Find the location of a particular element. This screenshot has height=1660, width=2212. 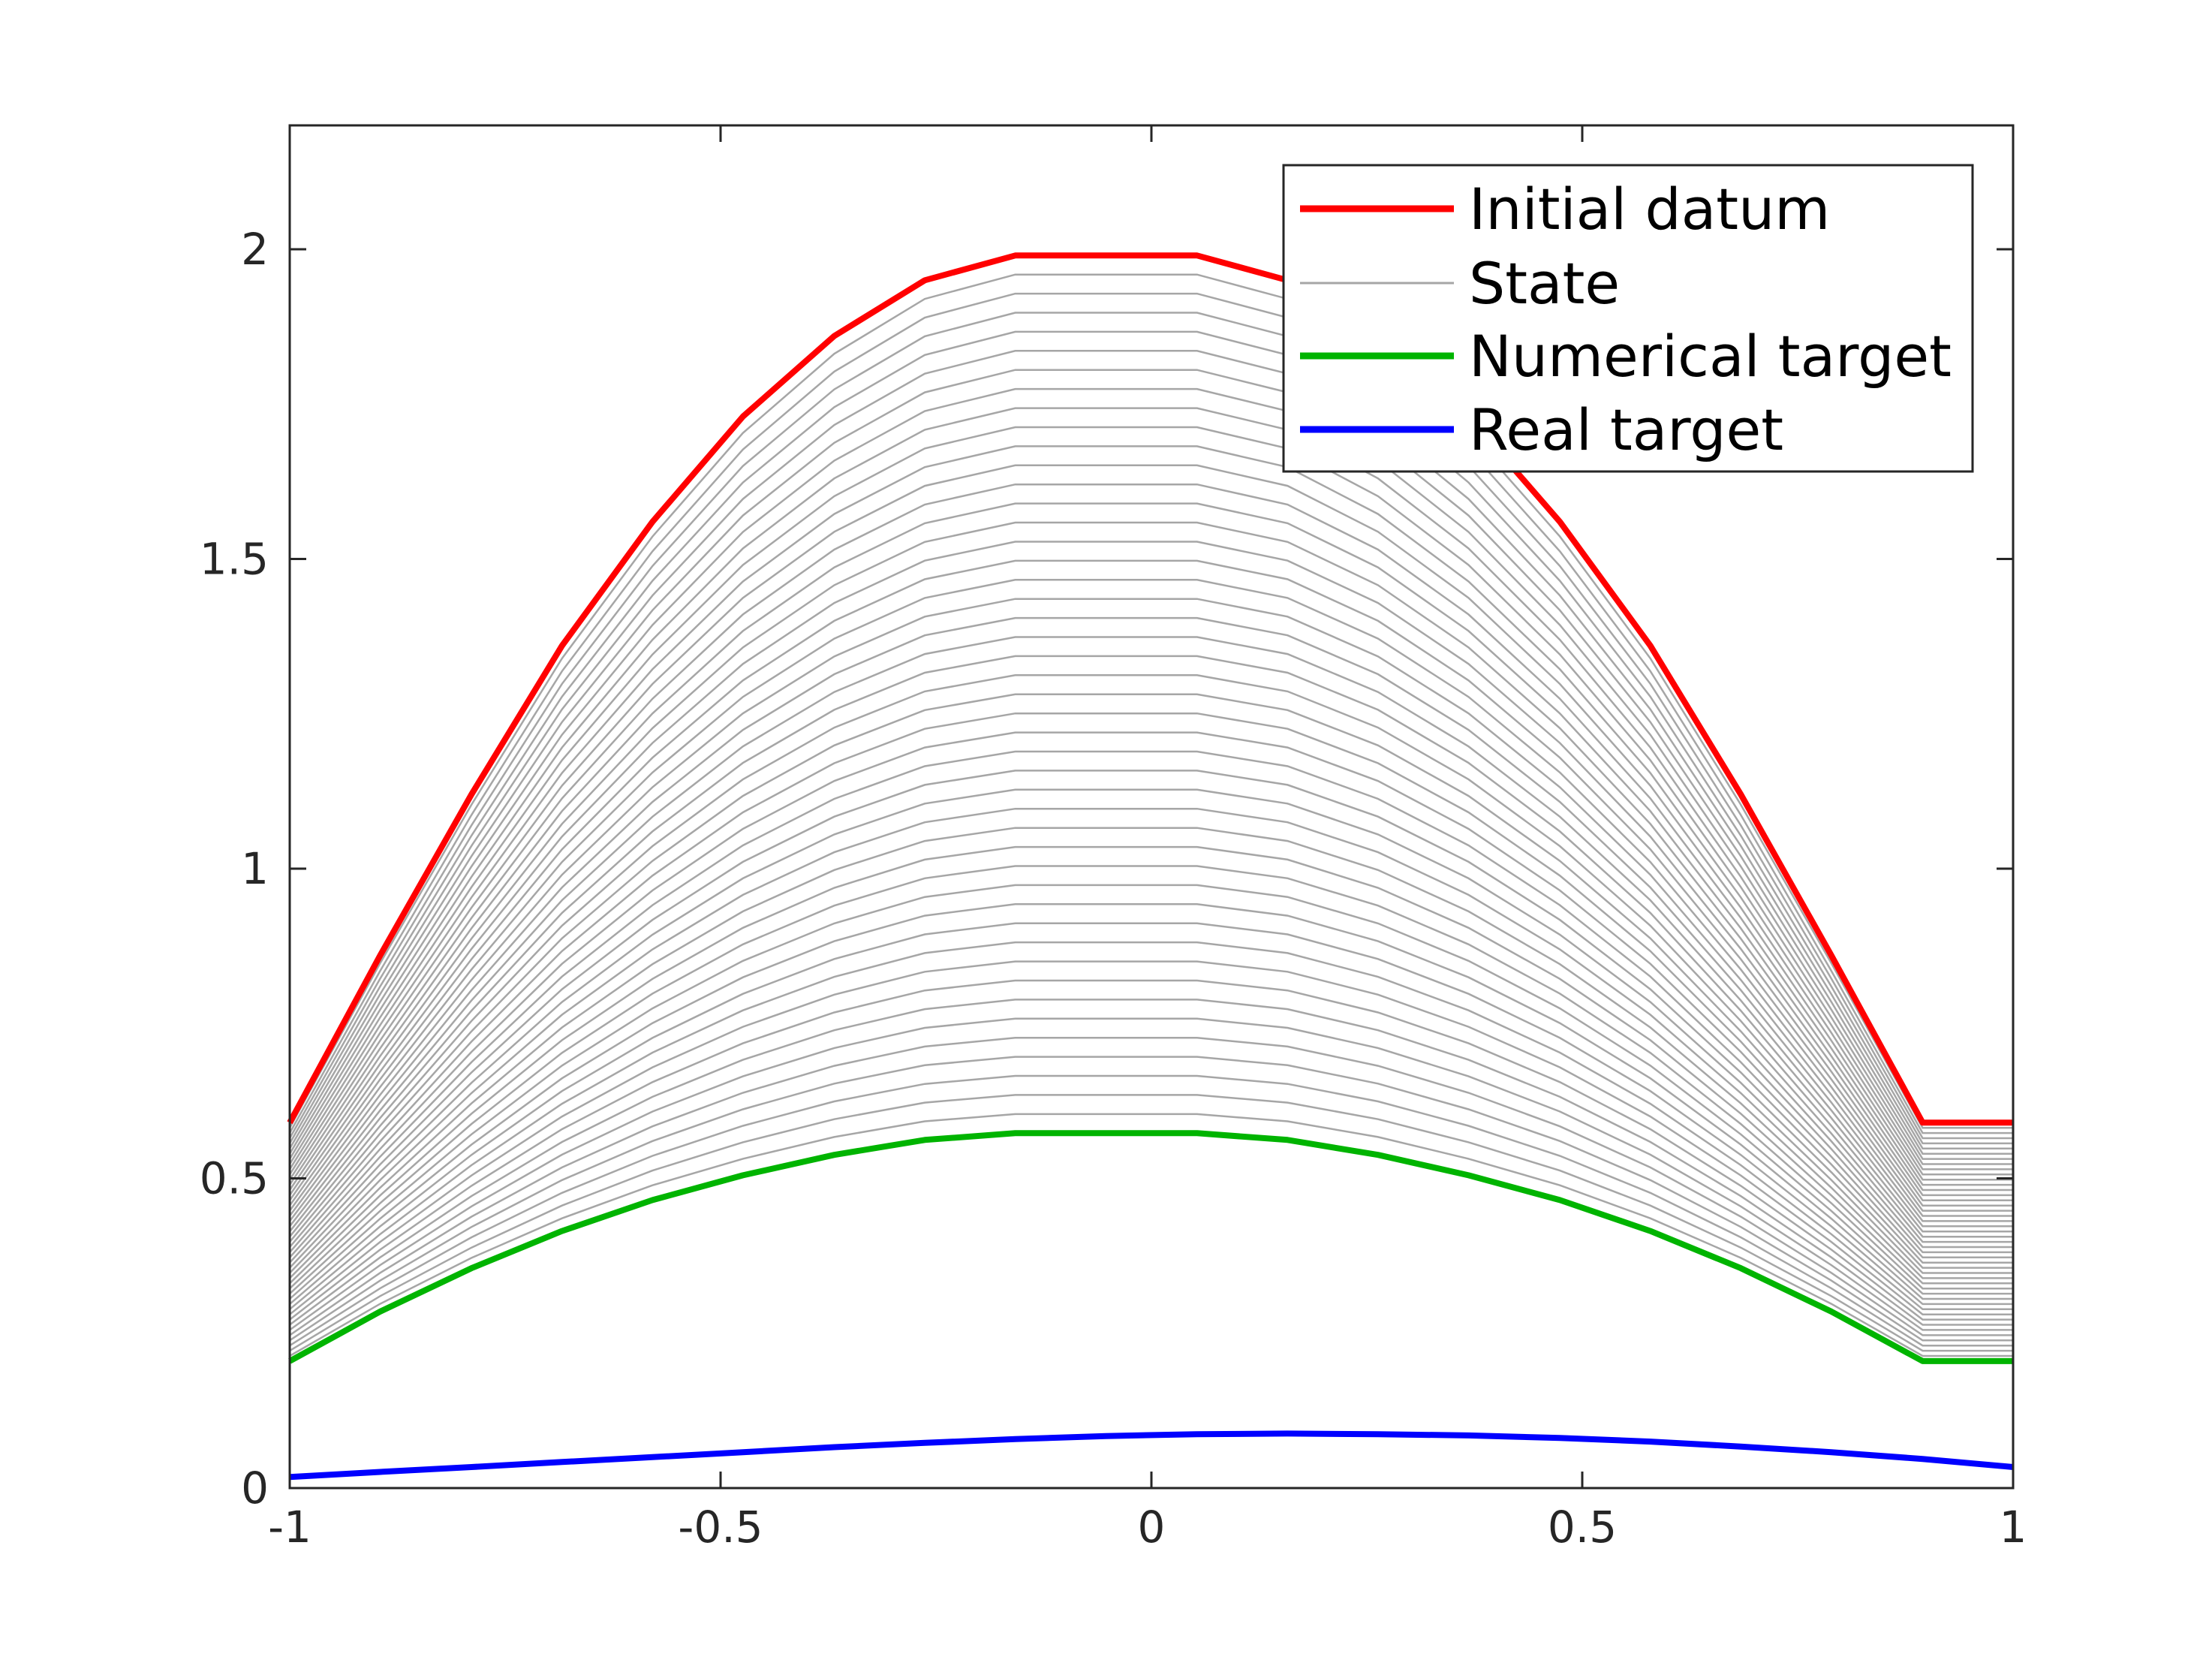

x-tick-label: -0.5 is located at coordinates (720, 1527).